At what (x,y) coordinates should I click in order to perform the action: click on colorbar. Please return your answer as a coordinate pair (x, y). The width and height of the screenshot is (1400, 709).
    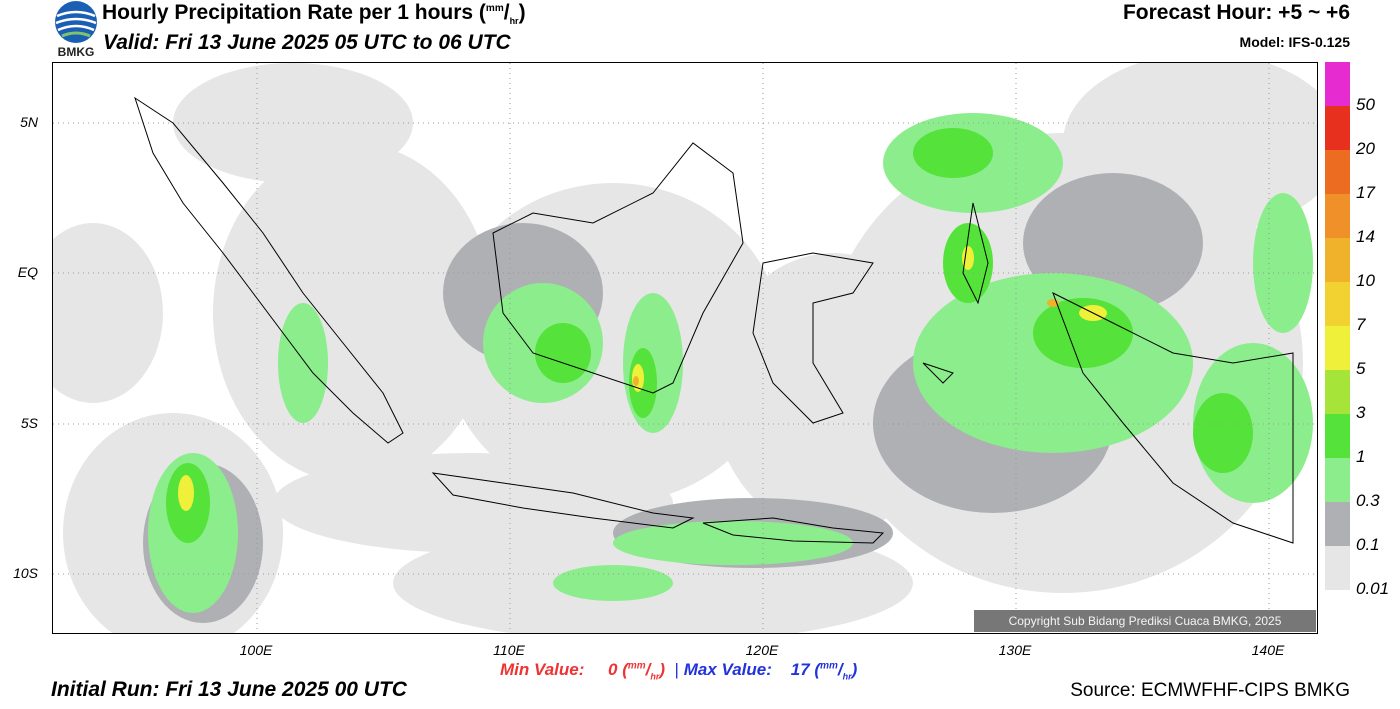
    Looking at the image, I should click on (1337, 326).